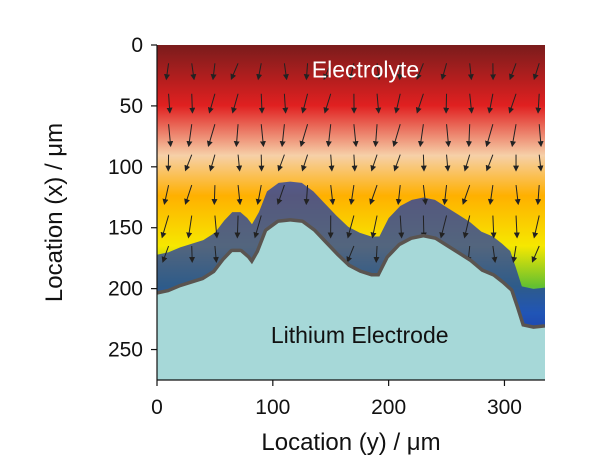  I want to click on y-tick-label: 100, so click(125, 167).